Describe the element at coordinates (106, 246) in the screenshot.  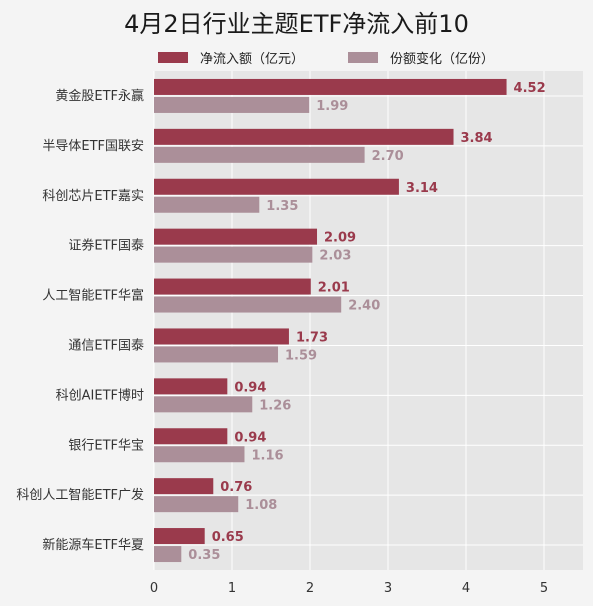
I see `y-tick-label: 证券ETF国泰` at that location.